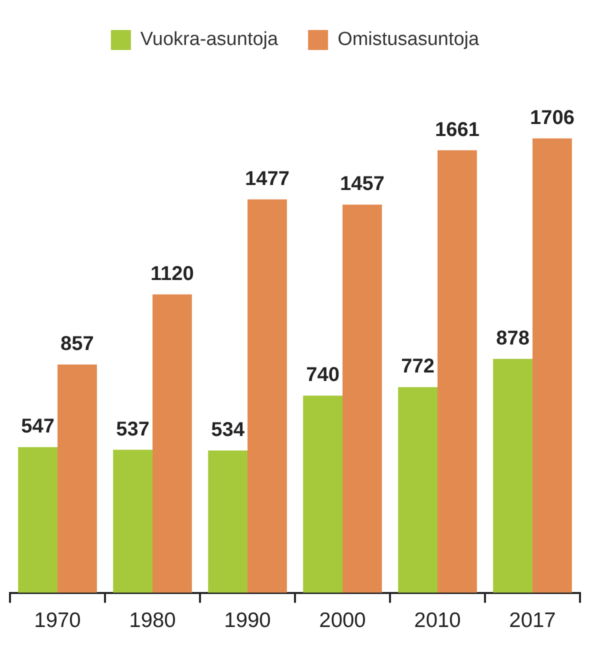  Describe the element at coordinates (152, 620) in the screenshot. I see `x-tick-label: 1980` at that location.